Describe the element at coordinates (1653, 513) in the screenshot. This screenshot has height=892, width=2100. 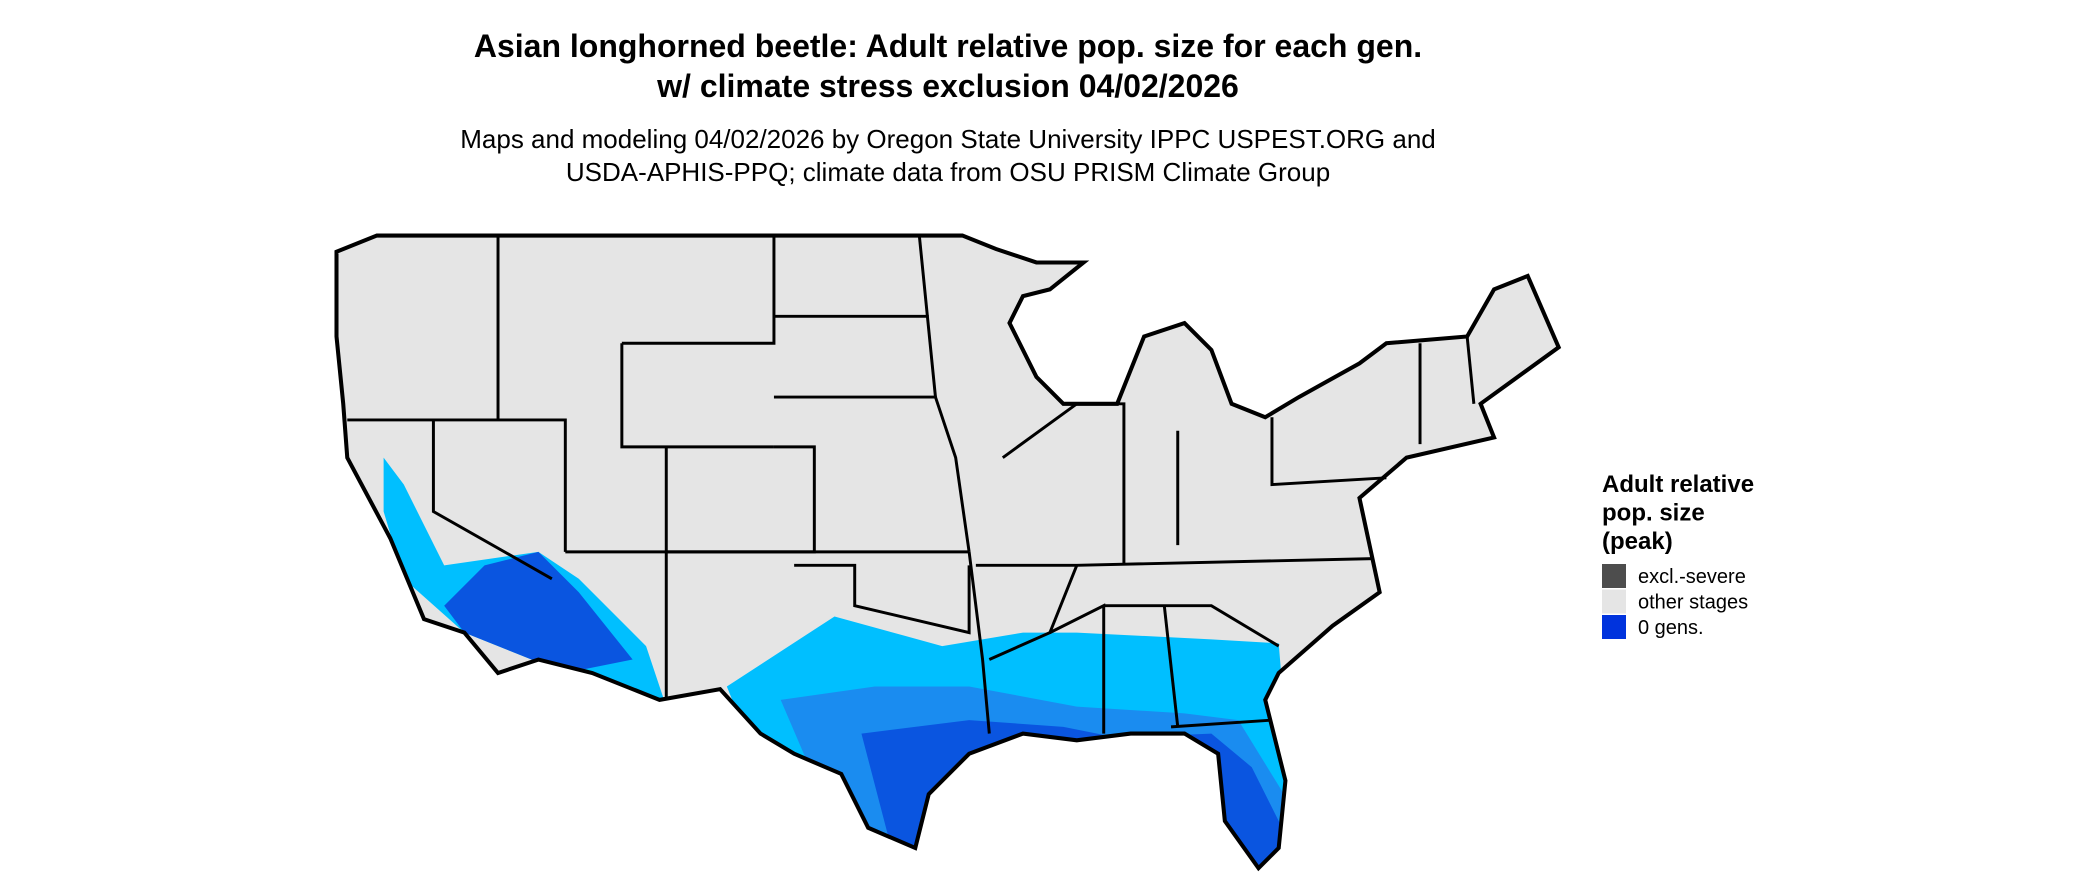
I see `legend-title-line: pop. size` at that location.